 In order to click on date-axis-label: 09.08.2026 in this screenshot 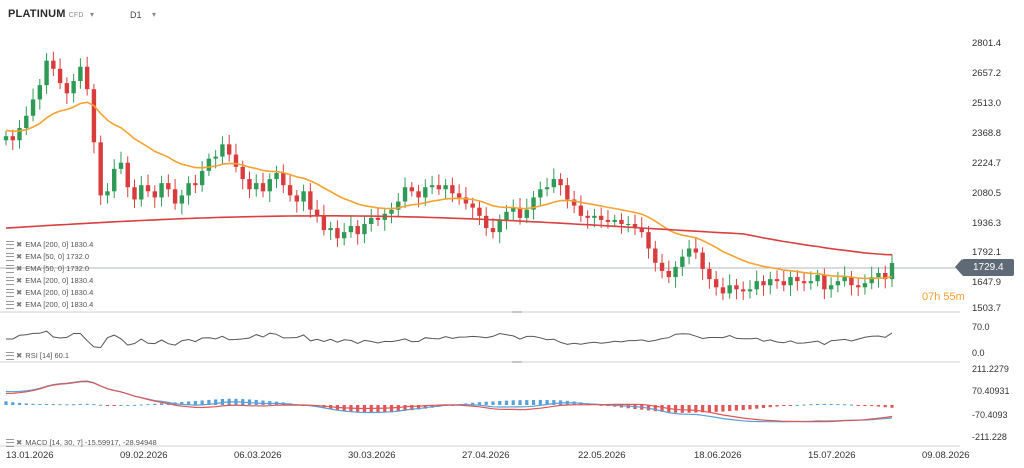, I will do `click(946, 455)`.